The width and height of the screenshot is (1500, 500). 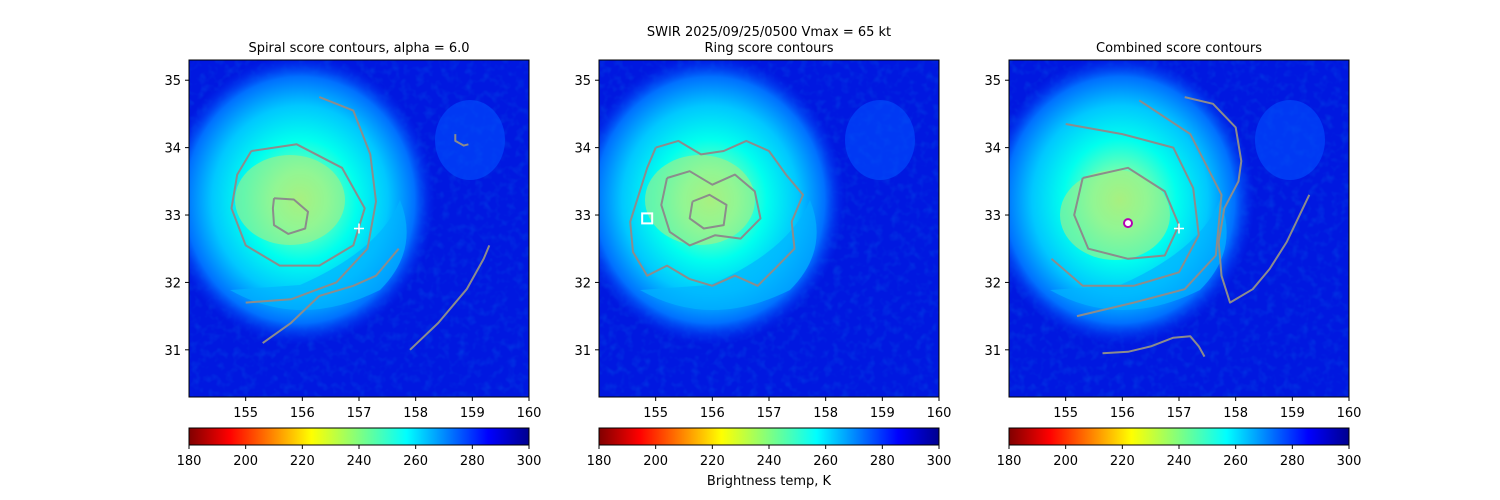 What do you see at coordinates (358, 48) in the screenshot?
I see `panel-title: Spiral score contours, alpha = 6.0` at bounding box center [358, 48].